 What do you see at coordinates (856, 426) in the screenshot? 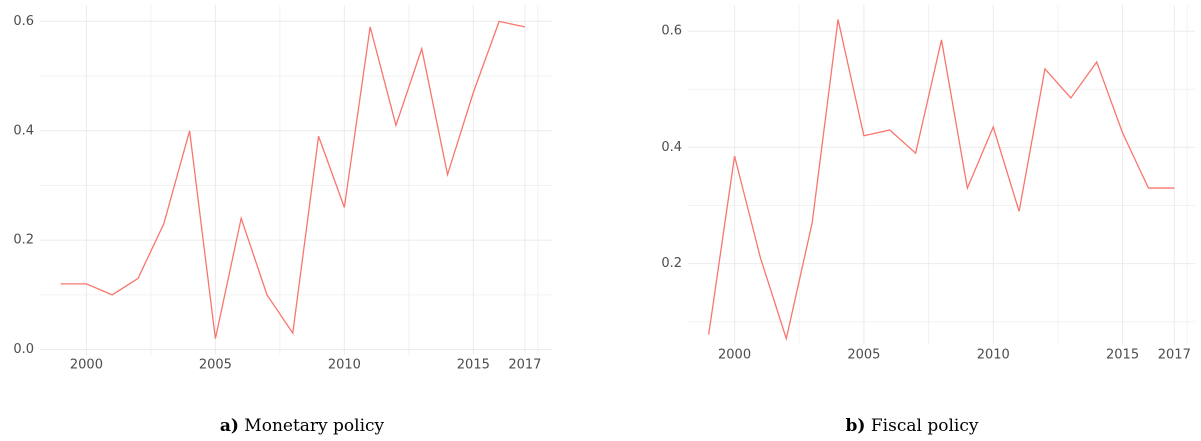
I see `caption-label: b)` at bounding box center [856, 426].